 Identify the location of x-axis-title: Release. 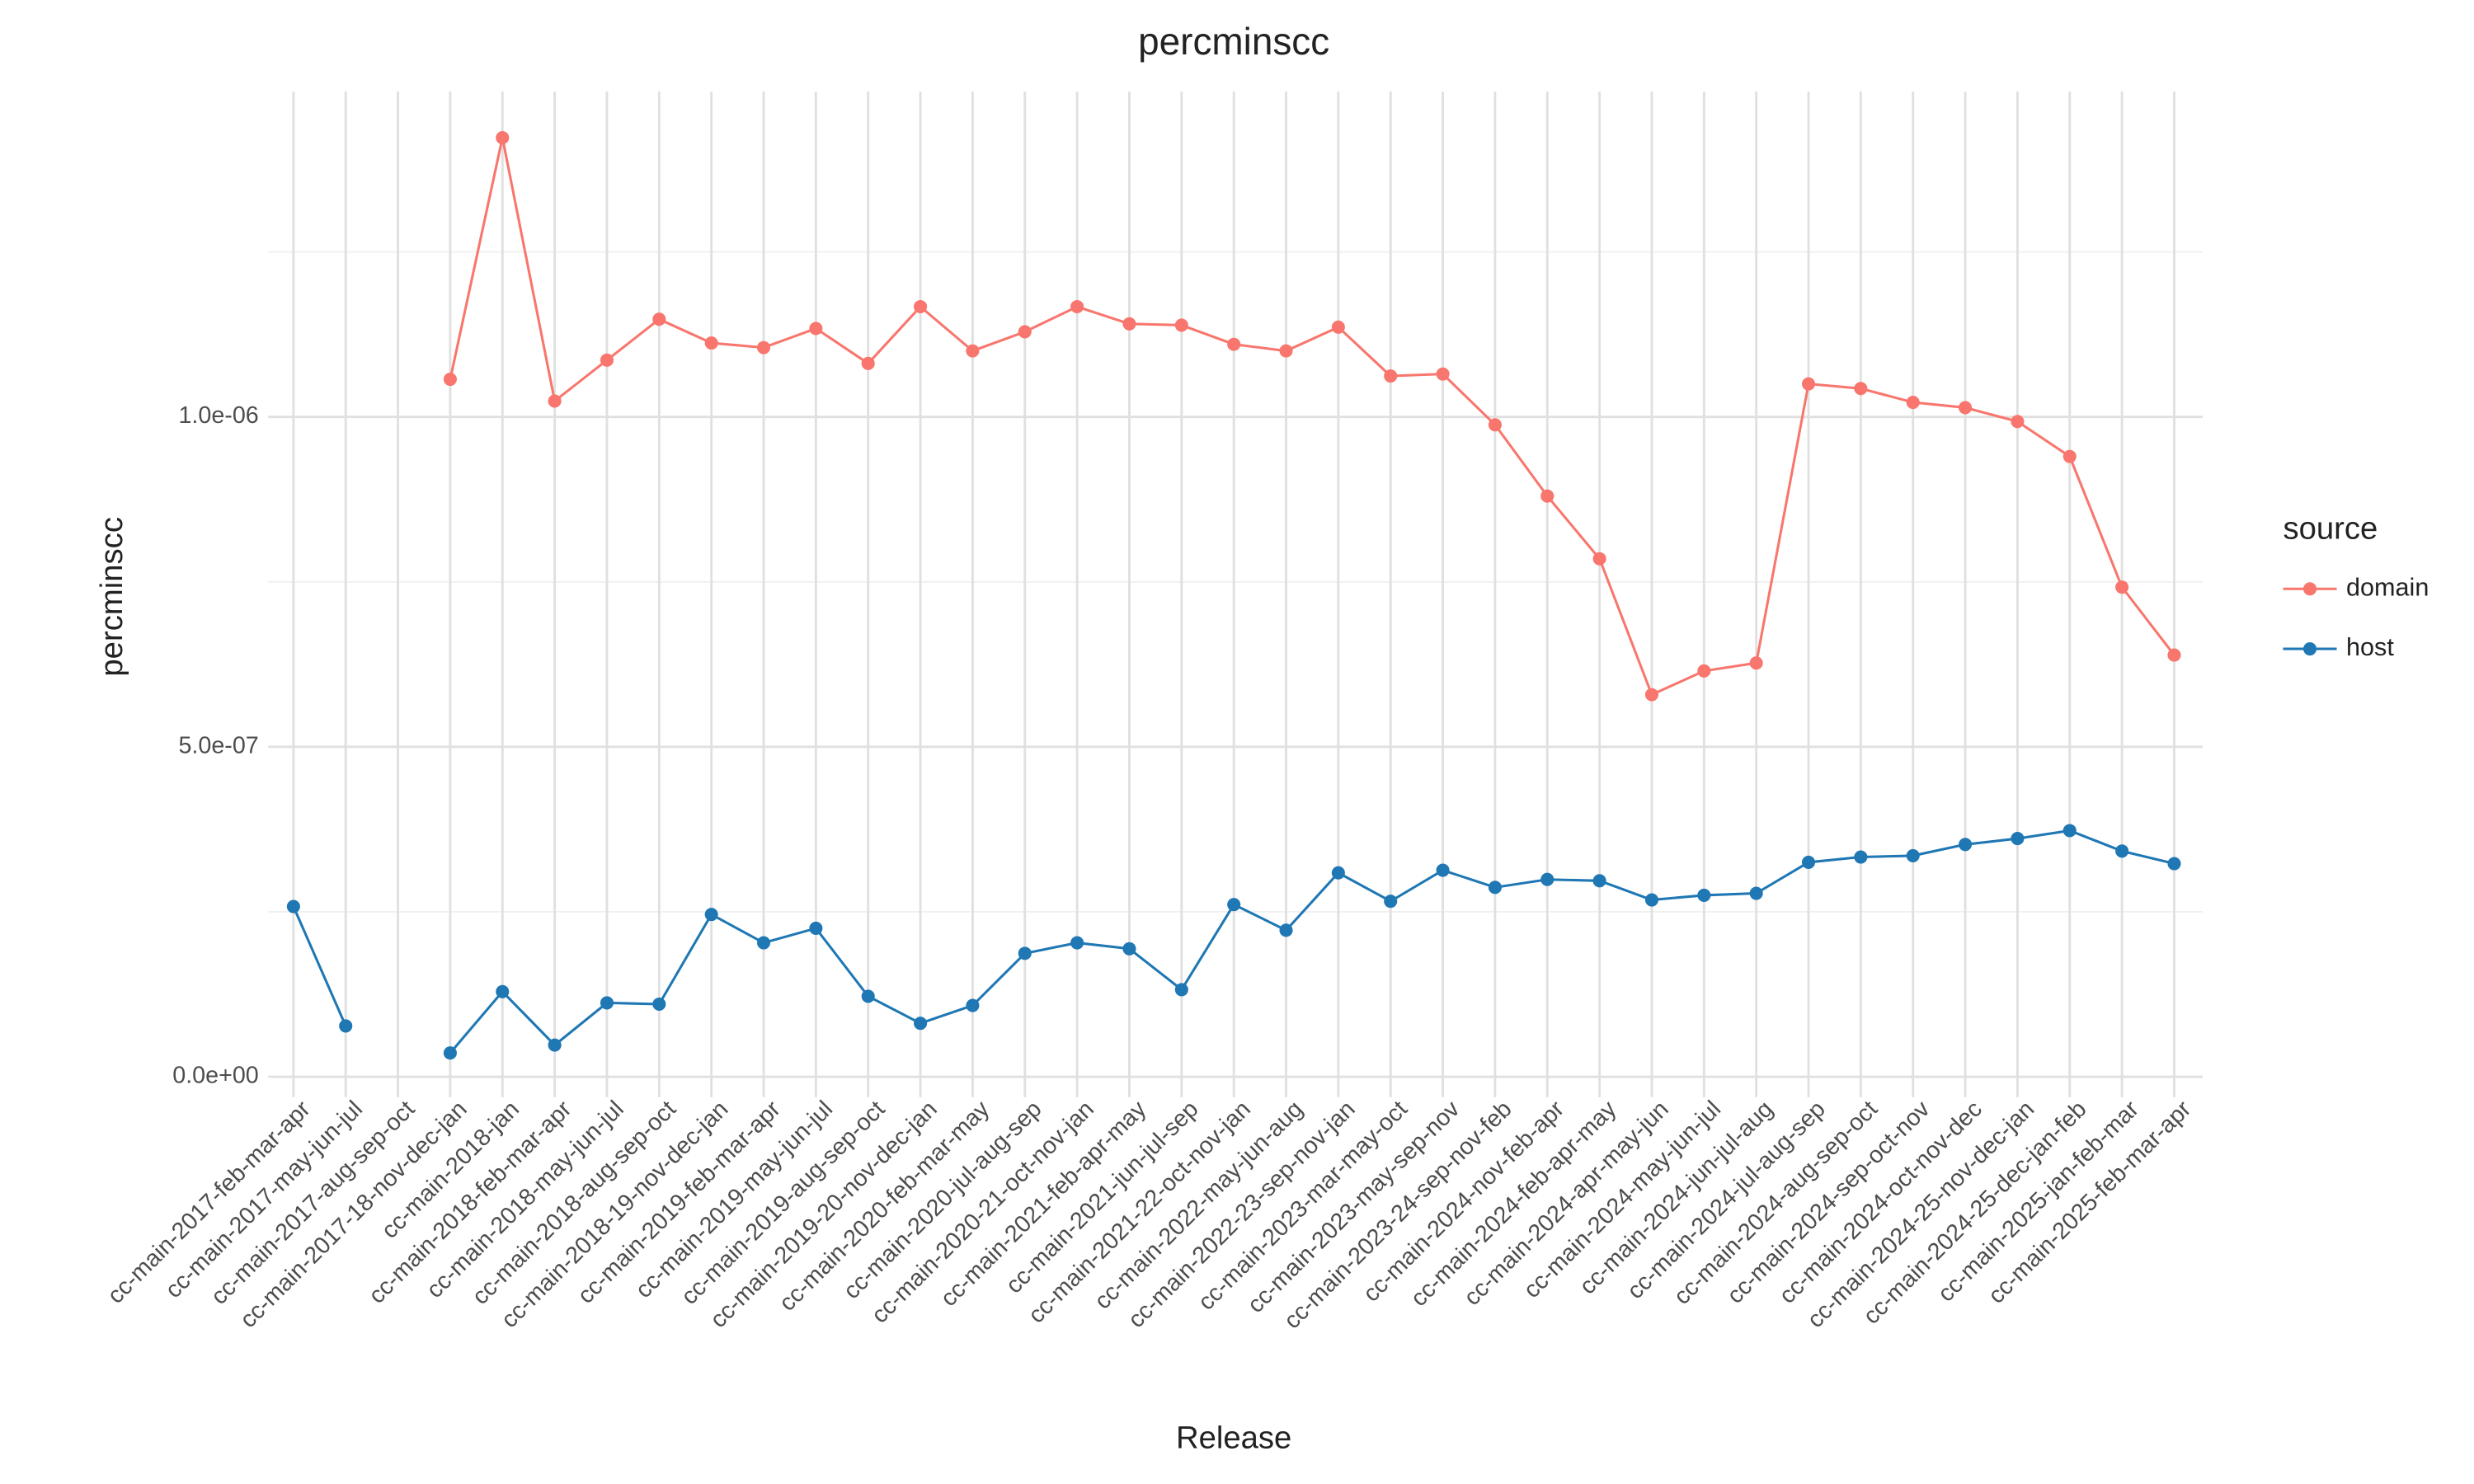
(1233, 1437).